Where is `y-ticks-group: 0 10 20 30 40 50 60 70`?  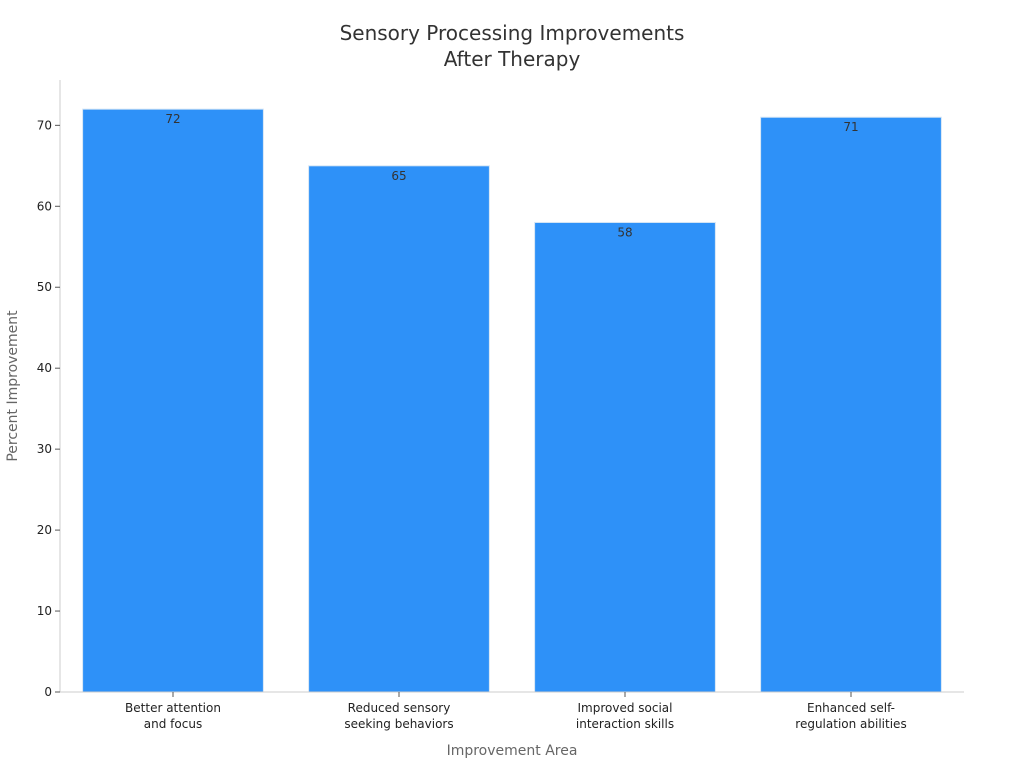
y-ticks-group: 0 10 20 30 40 50 60 70 is located at coordinates (48, 408).